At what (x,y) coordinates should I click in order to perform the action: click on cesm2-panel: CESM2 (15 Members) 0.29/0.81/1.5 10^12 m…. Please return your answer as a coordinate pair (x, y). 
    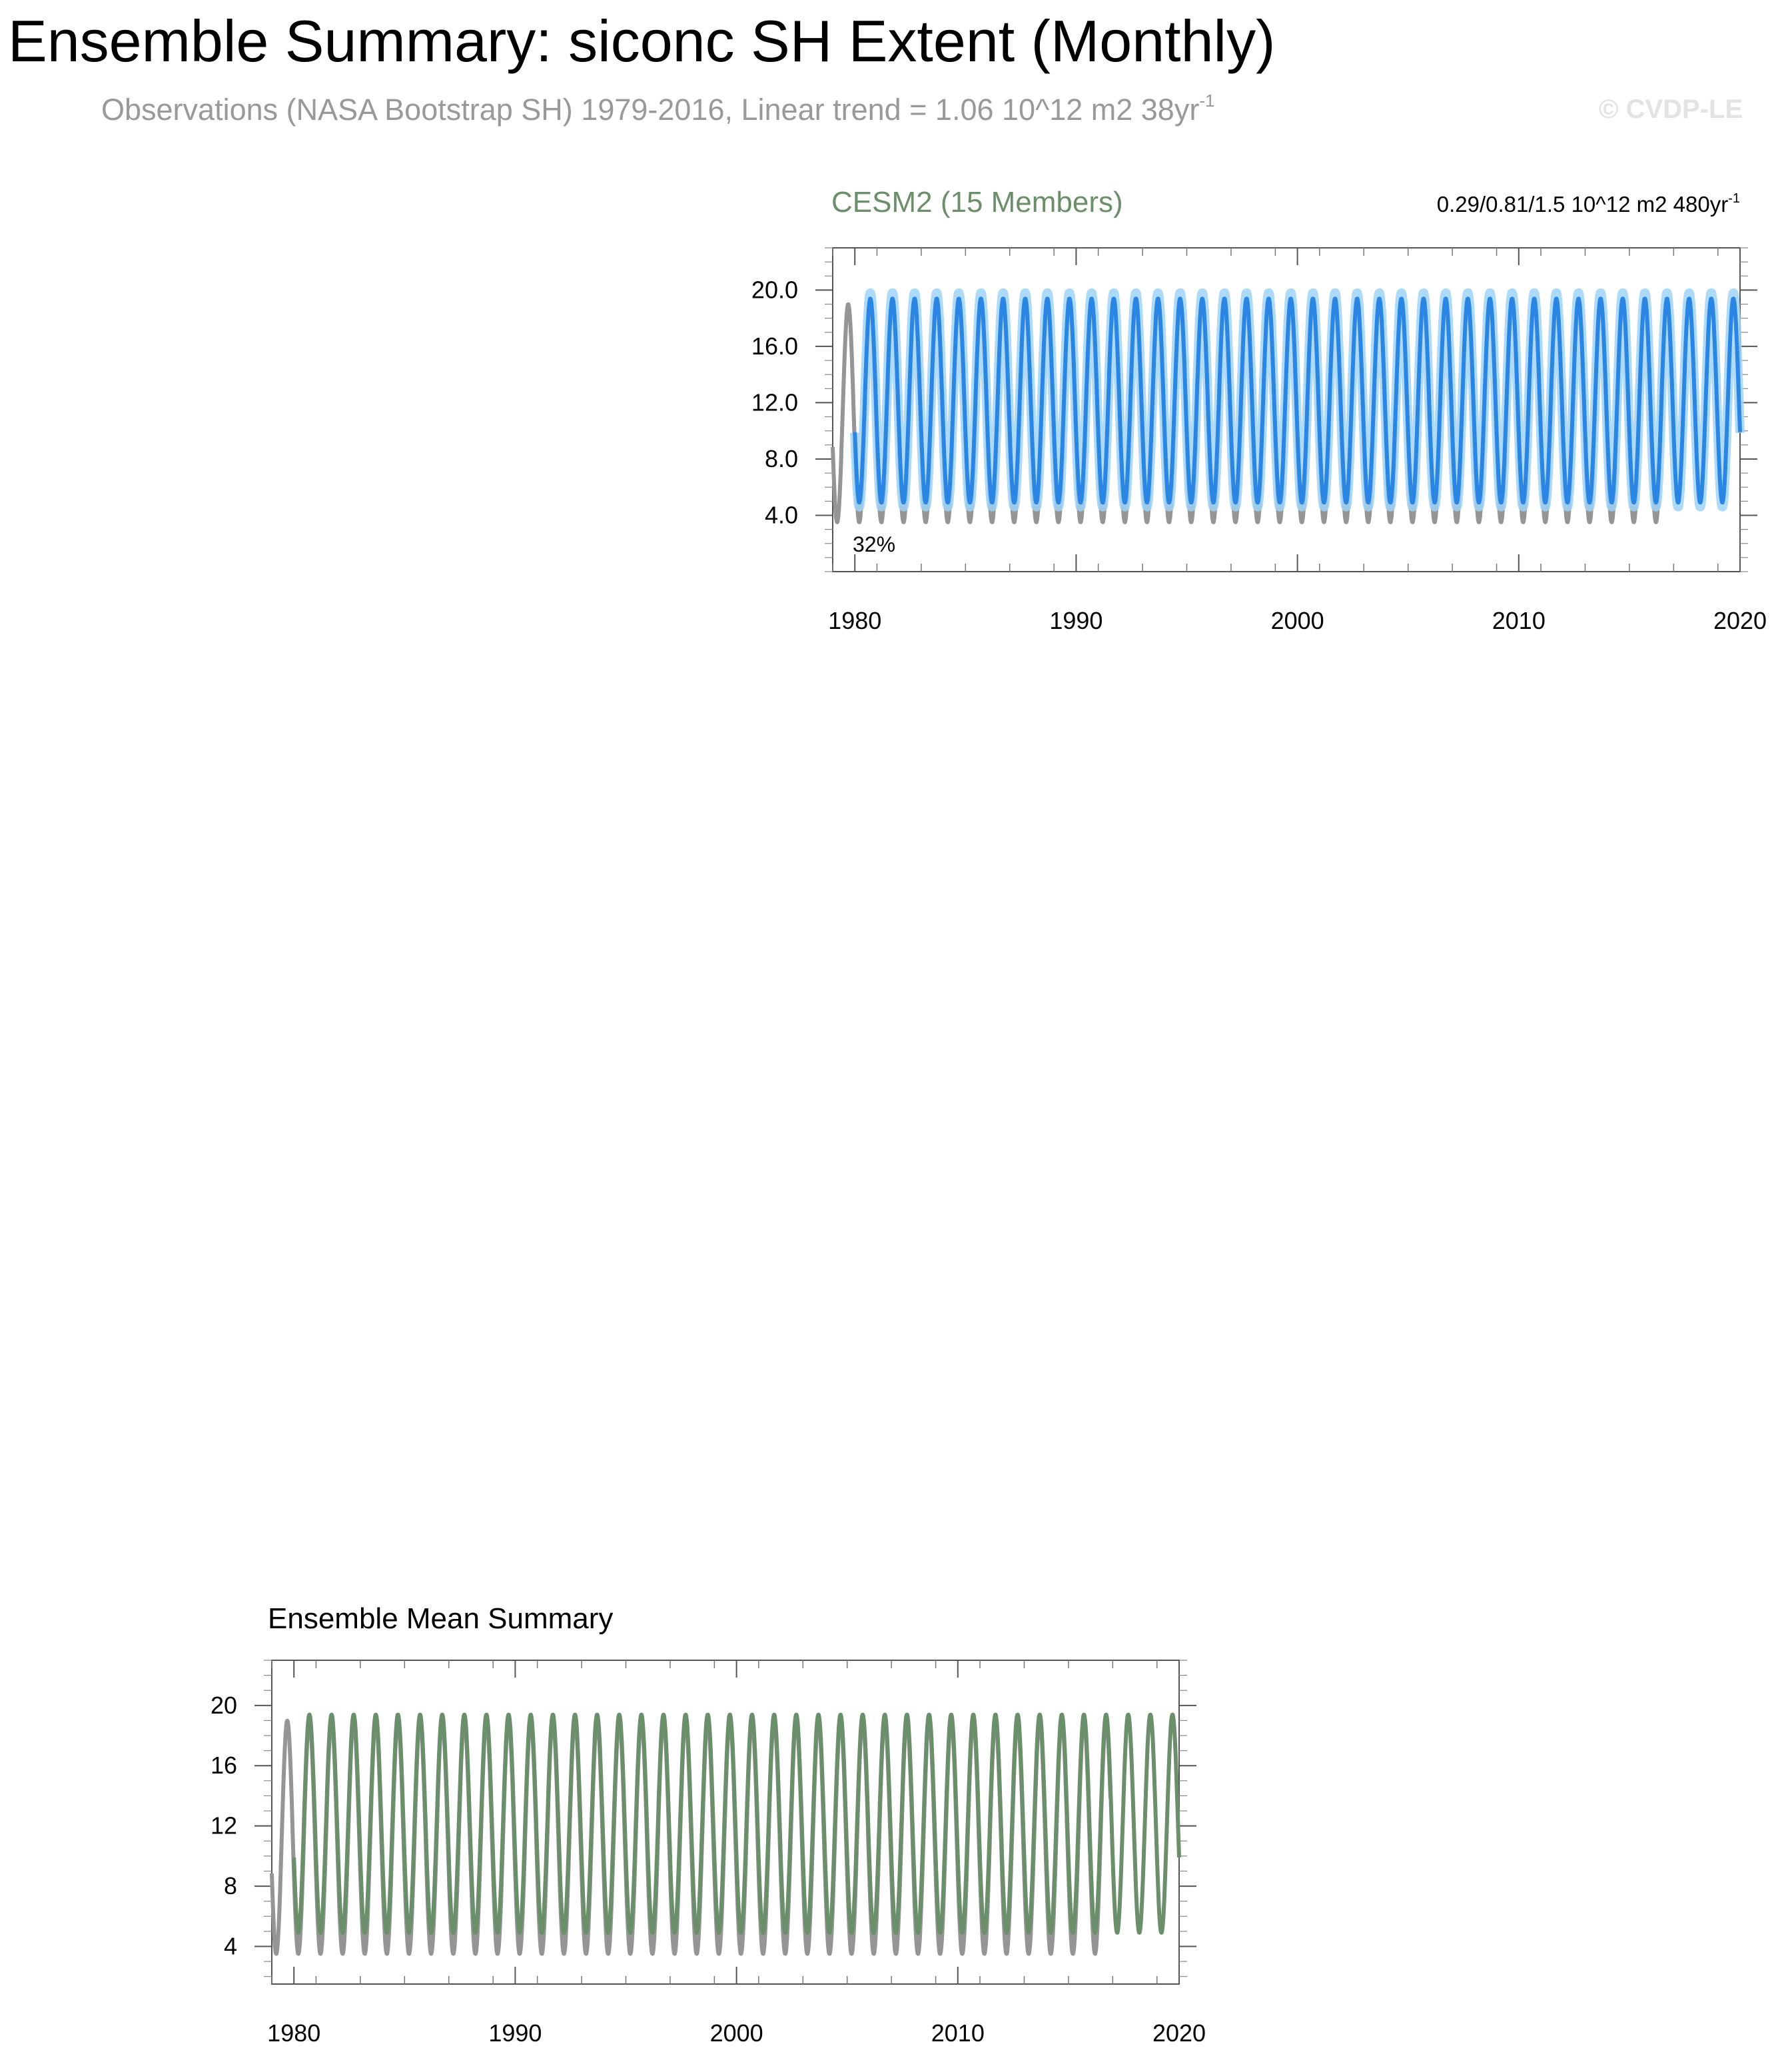
    Looking at the image, I should click on (1259, 410).